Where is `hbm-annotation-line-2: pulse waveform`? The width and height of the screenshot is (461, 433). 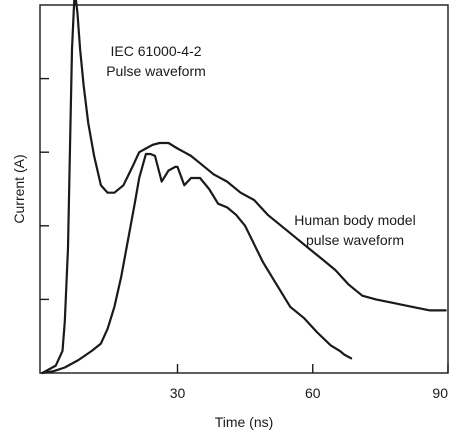 hbm-annotation-line-2: pulse waveform is located at coordinates (355, 240).